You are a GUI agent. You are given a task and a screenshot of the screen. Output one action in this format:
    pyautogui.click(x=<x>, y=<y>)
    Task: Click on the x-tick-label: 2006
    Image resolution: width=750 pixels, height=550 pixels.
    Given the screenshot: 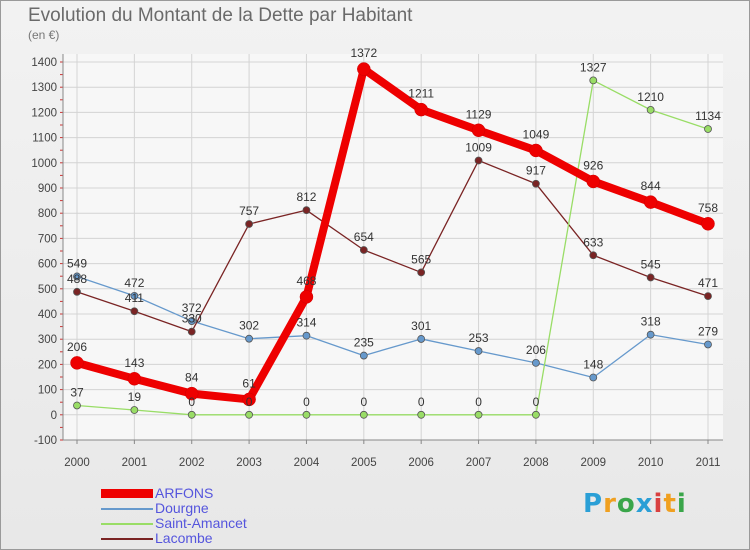 What is the action you would take?
    pyautogui.click(x=421, y=463)
    